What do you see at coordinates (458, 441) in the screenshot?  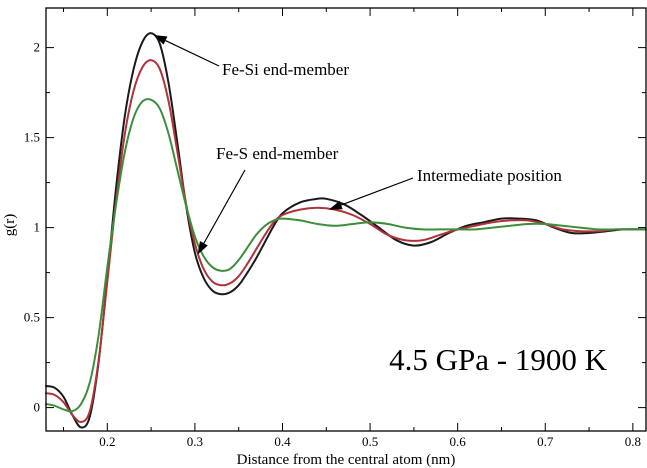 I see `x-tick-label: 0.6` at bounding box center [458, 441].